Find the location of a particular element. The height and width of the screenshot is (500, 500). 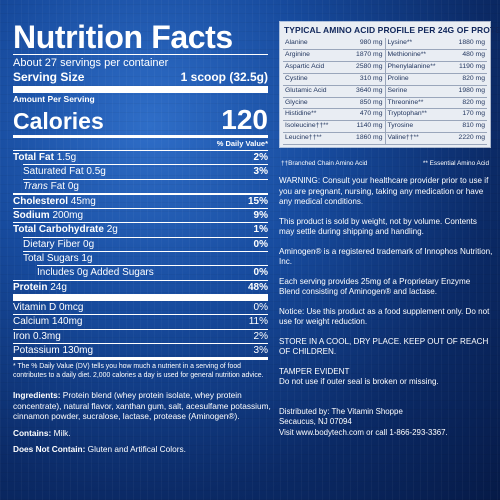

amino-acid-value: 1870 mg is located at coordinates (369, 54).